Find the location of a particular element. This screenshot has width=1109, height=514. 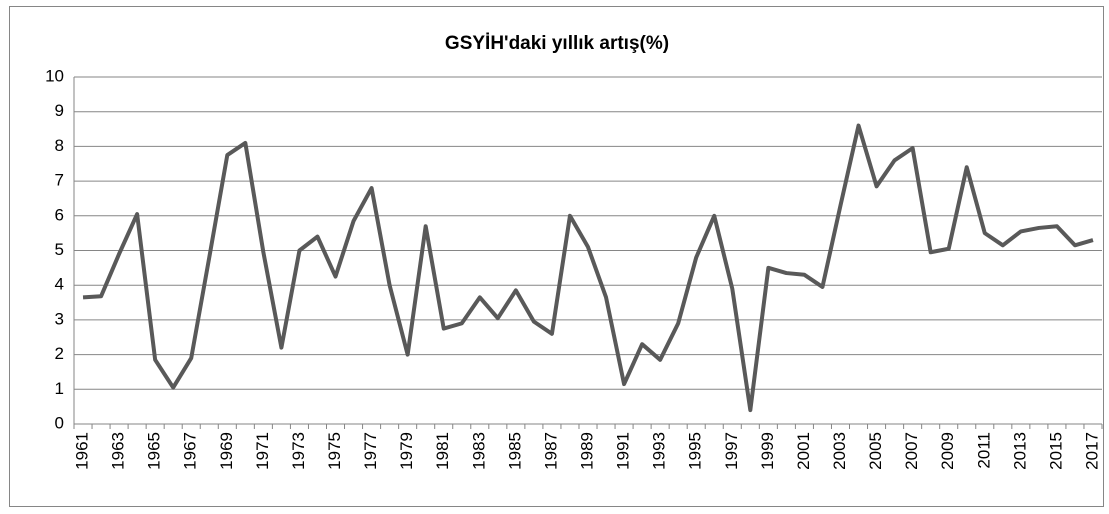

x-tick-label: 2015 is located at coordinates (1055, 451).